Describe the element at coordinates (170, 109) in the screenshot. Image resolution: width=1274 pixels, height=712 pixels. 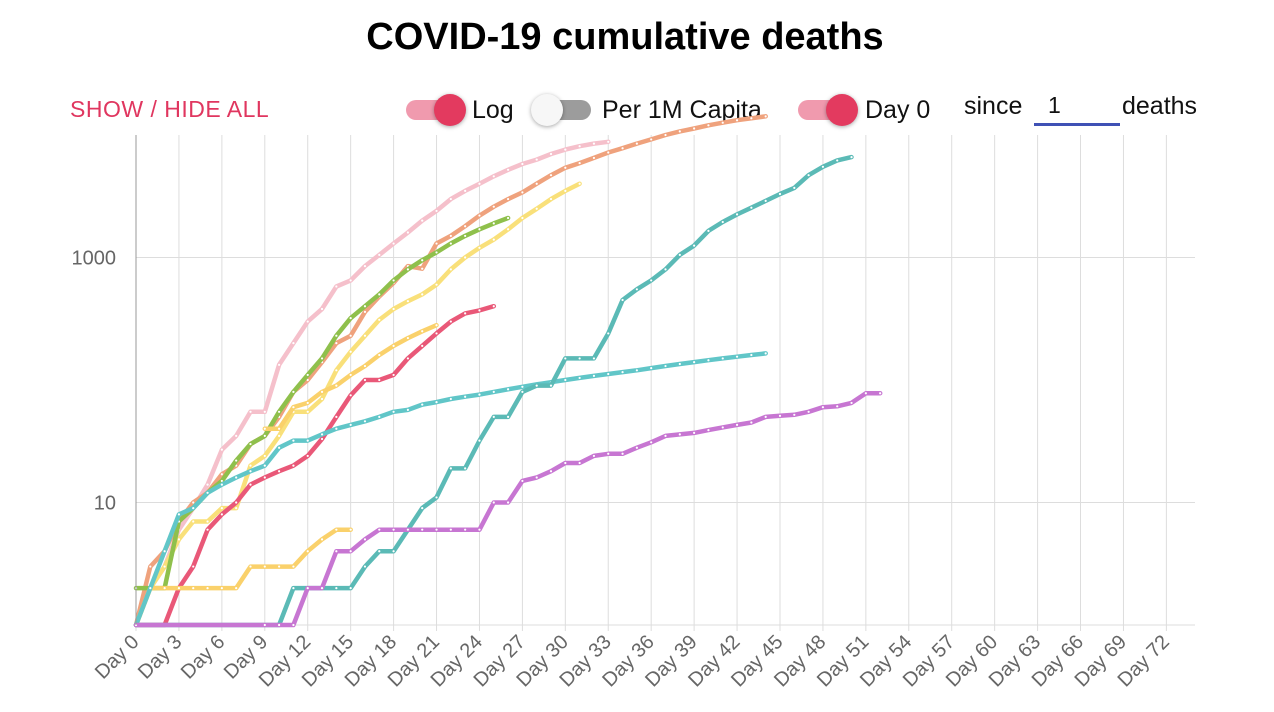
I see `show-hide-all-button: SHOW / HIDE ALL` at that location.